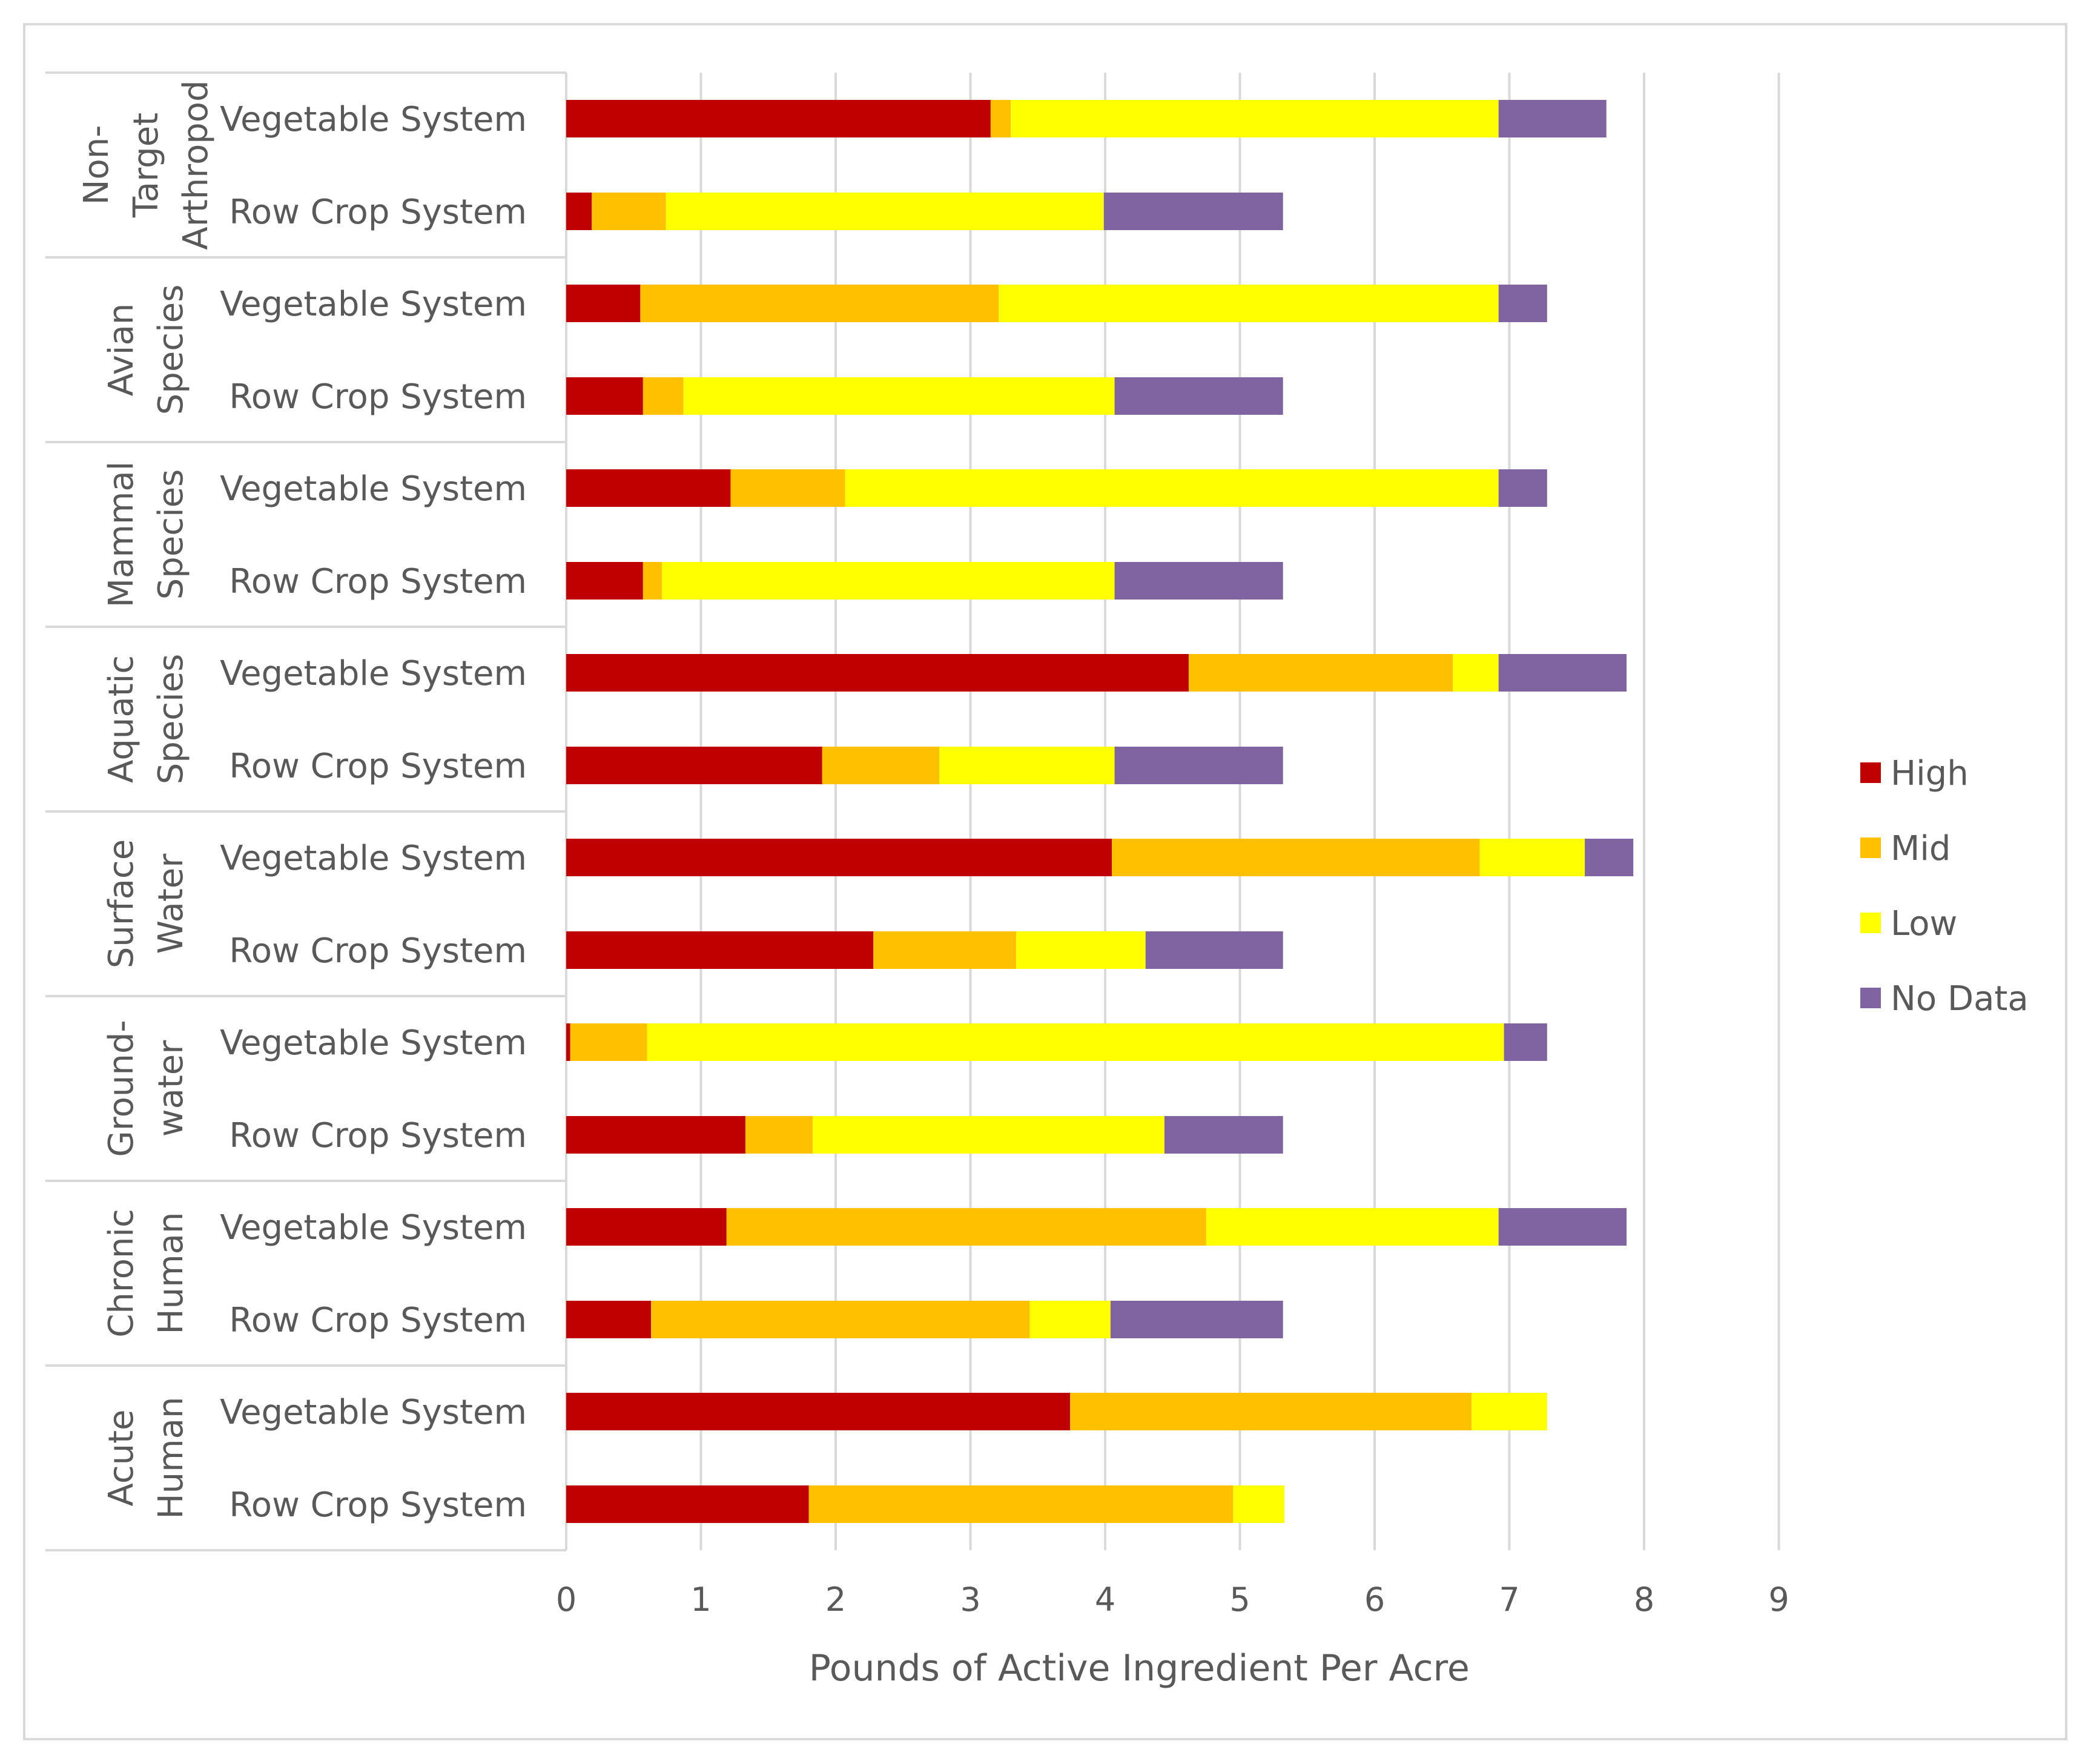  I want to click on legend-label: Mid, so click(1921, 848).